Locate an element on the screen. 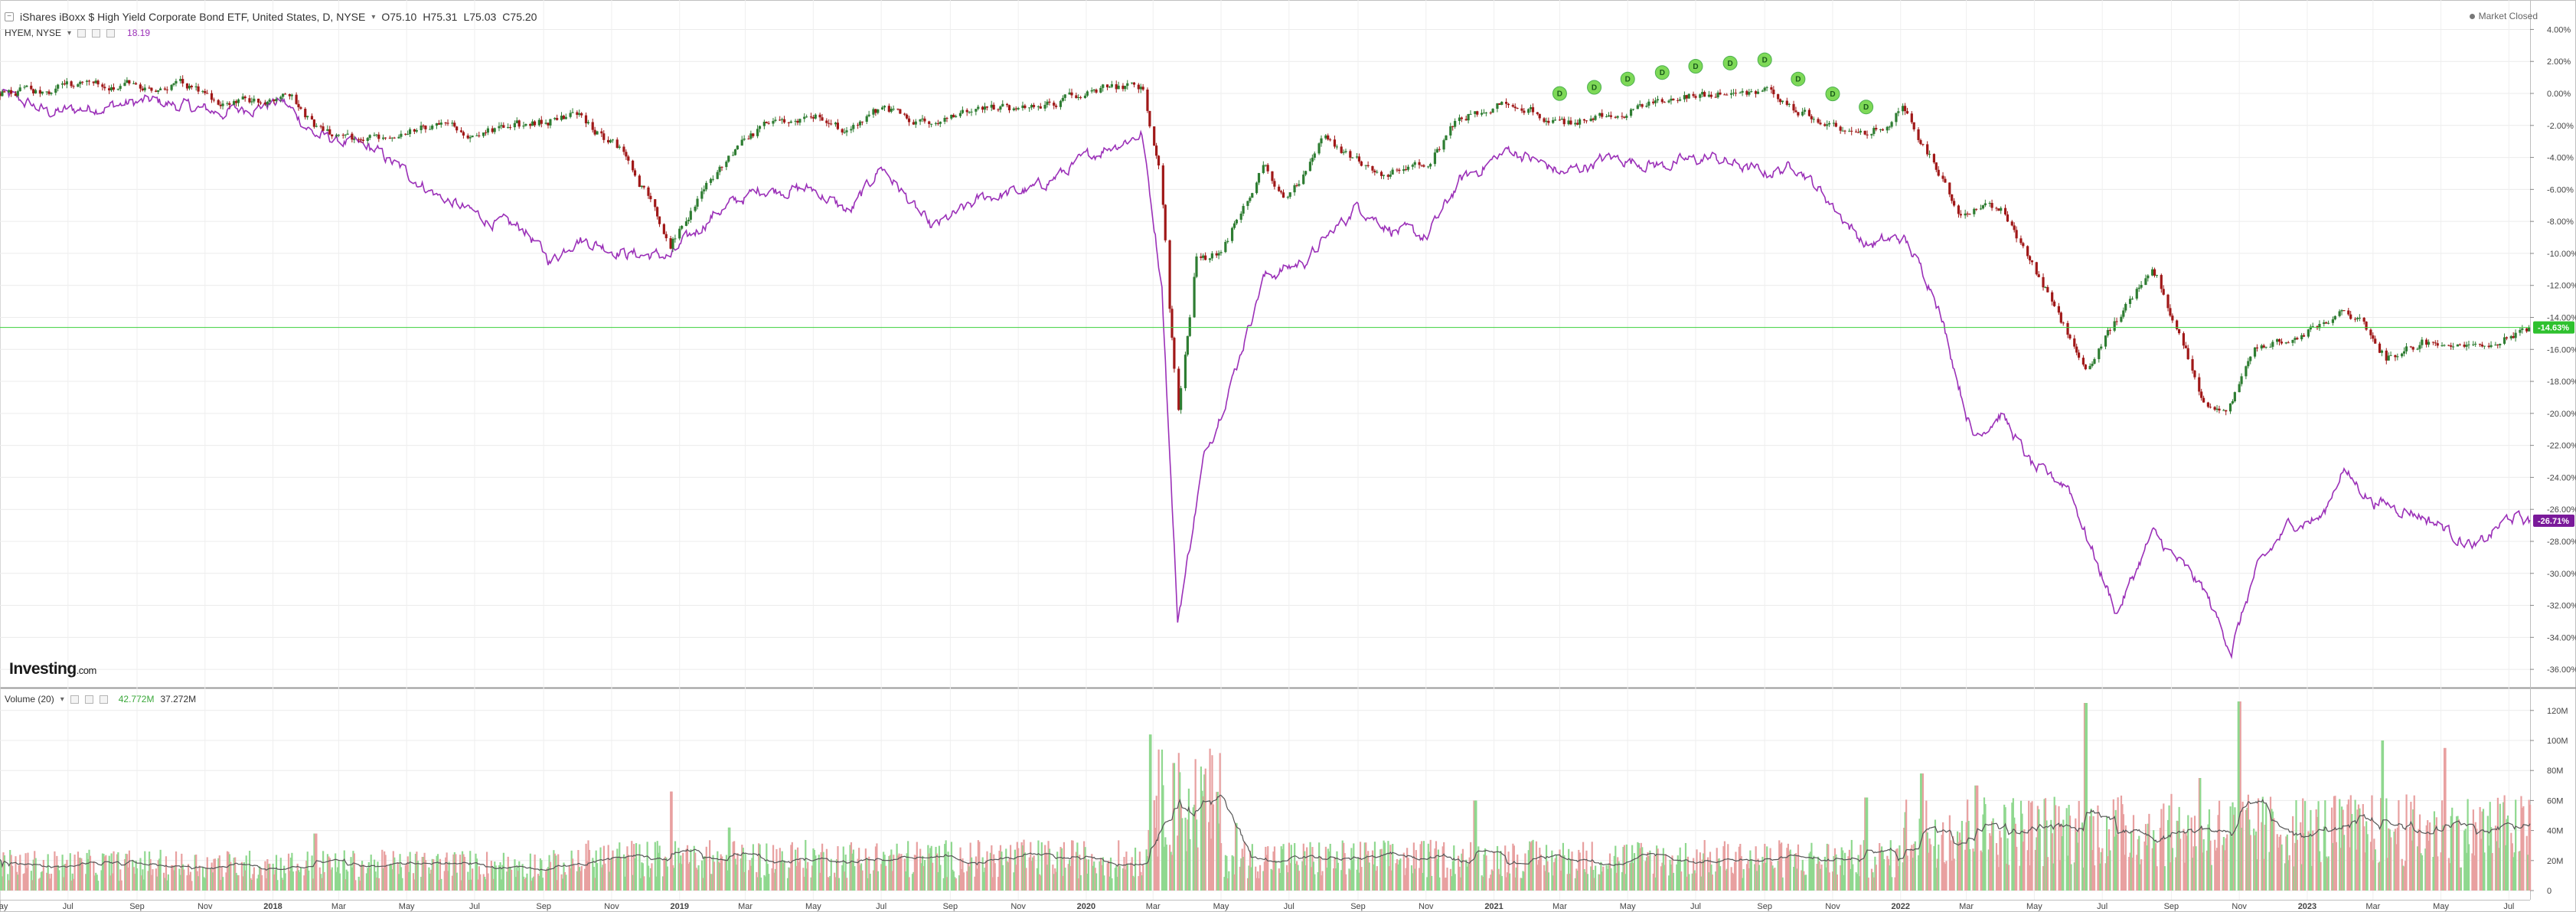 The width and height of the screenshot is (2576, 912). x-tick-label: Mar is located at coordinates (1559, 906).